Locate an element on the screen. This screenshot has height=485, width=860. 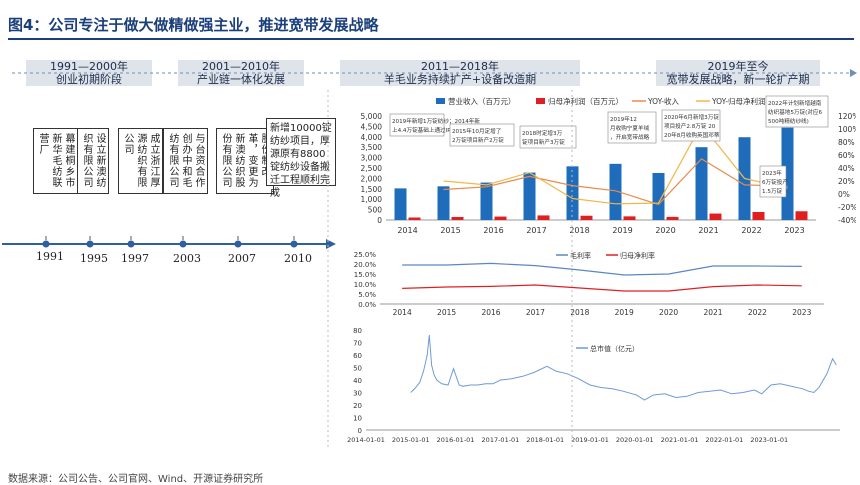
annotation-text: 锭项目新产3万锭 is located at coordinates (543, 142).